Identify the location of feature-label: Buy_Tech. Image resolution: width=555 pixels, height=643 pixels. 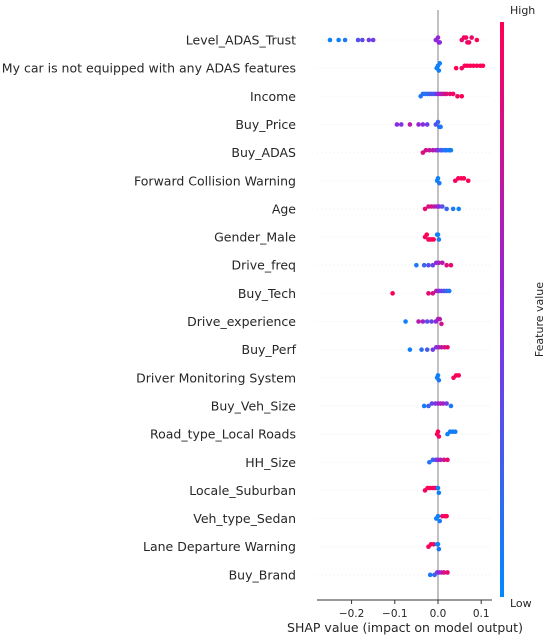
(267, 293).